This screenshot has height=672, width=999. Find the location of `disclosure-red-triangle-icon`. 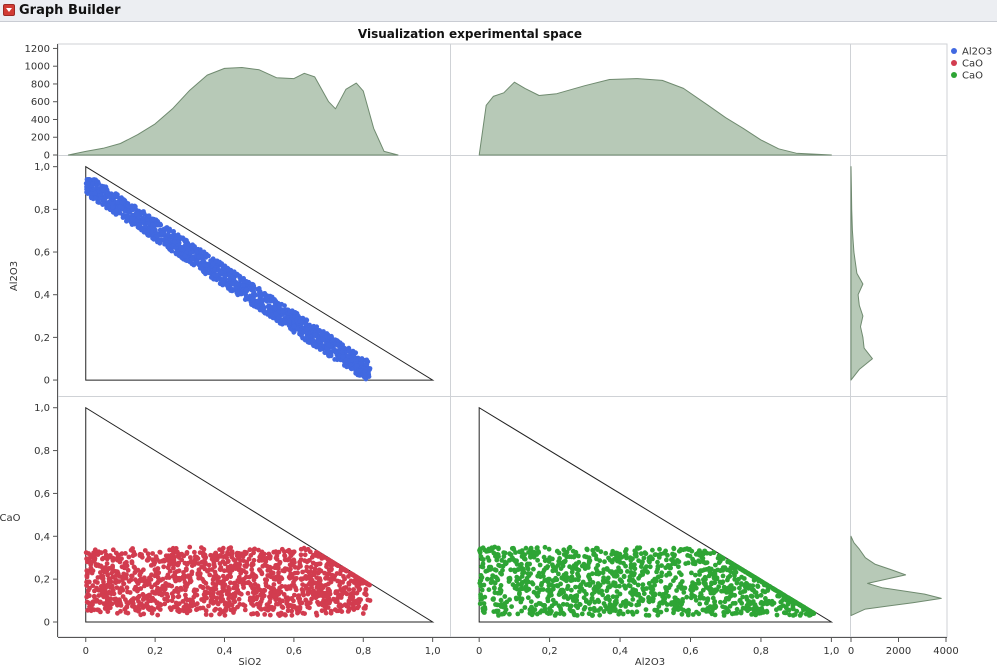

disclosure-red-triangle-icon is located at coordinates (9, 10).